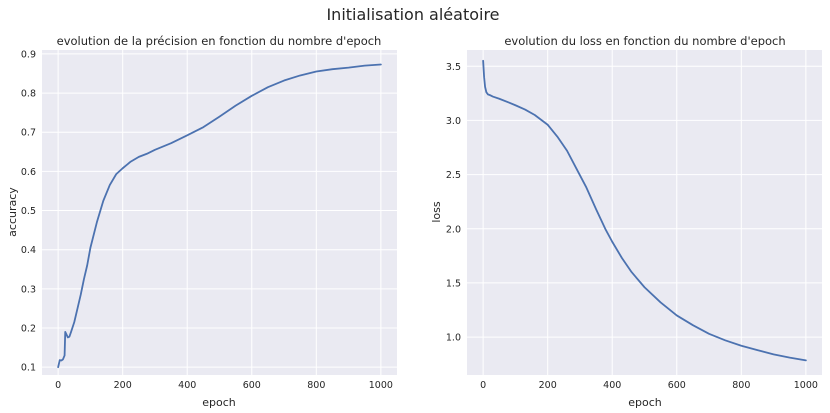 The height and width of the screenshot is (413, 830). What do you see at coordinates (806, 385) in the screenshot?
I see `loss-x-tick-label: 1000` at bounding box center [806, 385].